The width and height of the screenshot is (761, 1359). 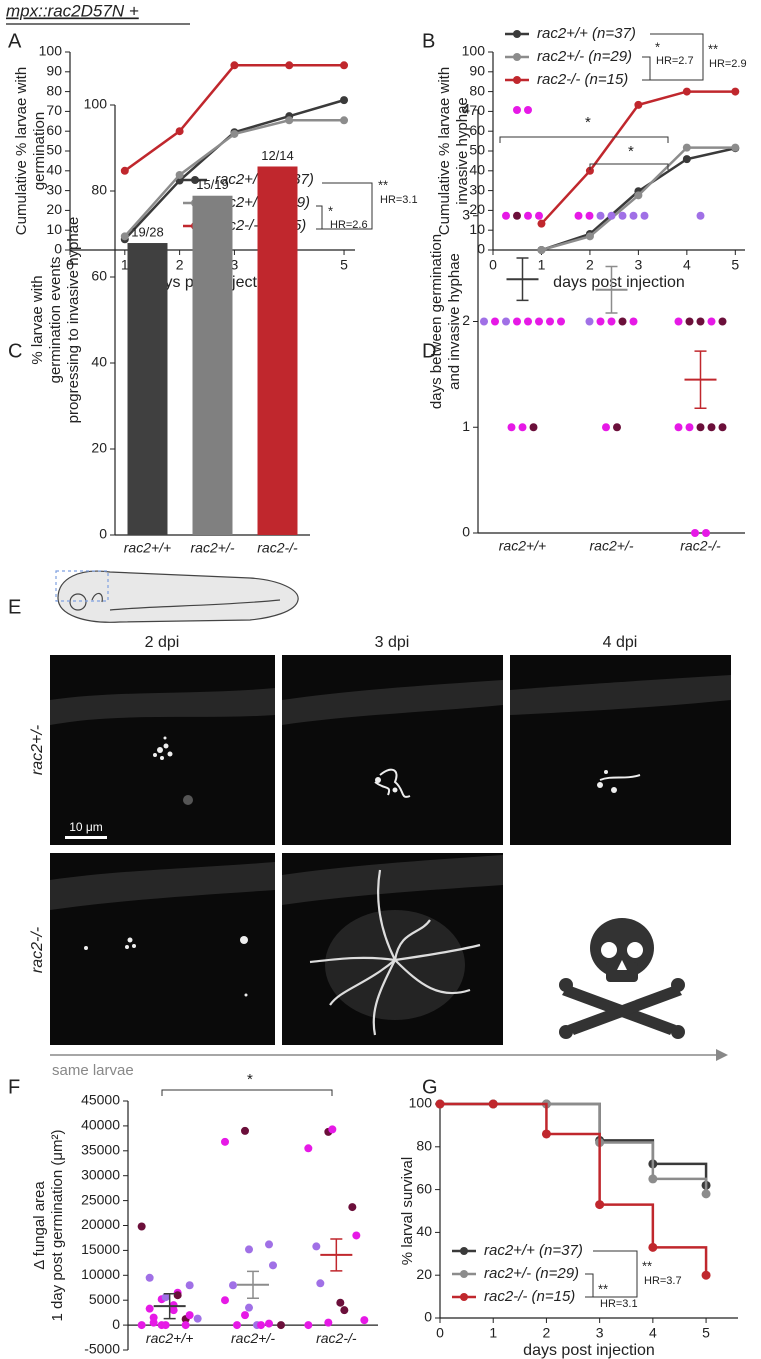 What do you see at coordinates (619, 1304) in the screenshot?
I see `annotation: HR=3.1` at bounding box center [619, 1304].